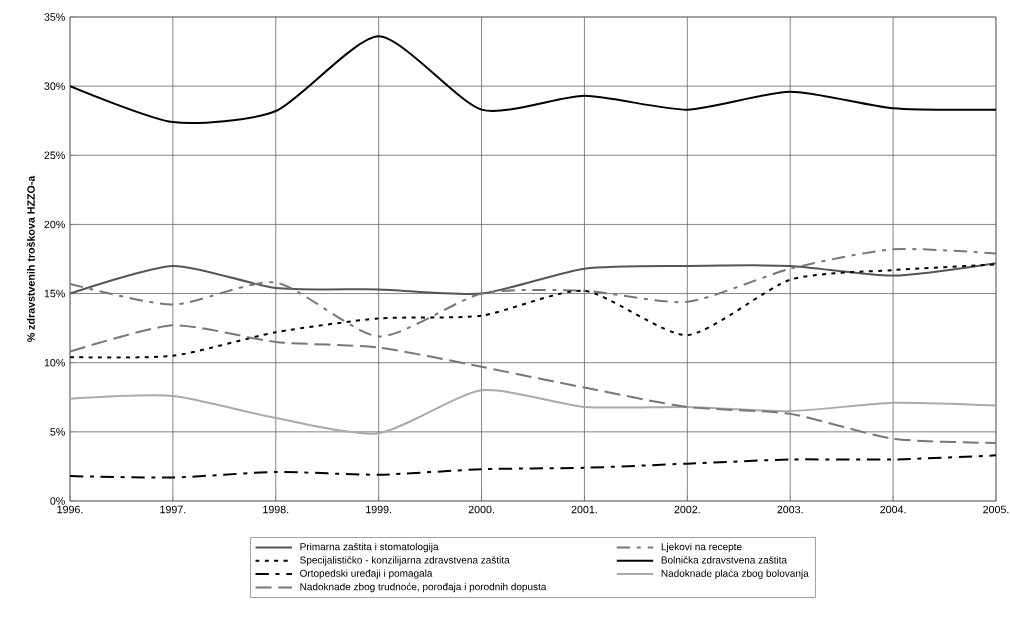 Image resolution: width=1010 pixels, height=620 pixels. I want to click on x-tick-label: 1999., so click(379, 509).